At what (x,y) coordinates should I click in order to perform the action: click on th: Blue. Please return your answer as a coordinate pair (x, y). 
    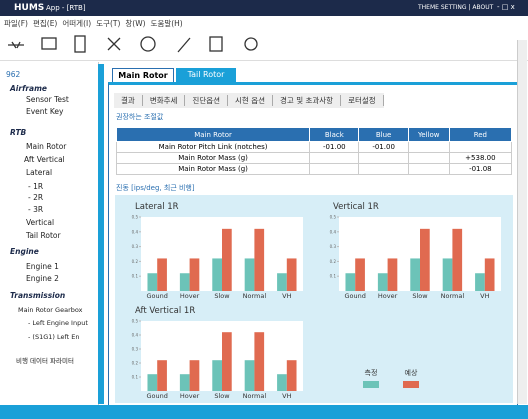
    Looking at the image, I should click on (383, 134).